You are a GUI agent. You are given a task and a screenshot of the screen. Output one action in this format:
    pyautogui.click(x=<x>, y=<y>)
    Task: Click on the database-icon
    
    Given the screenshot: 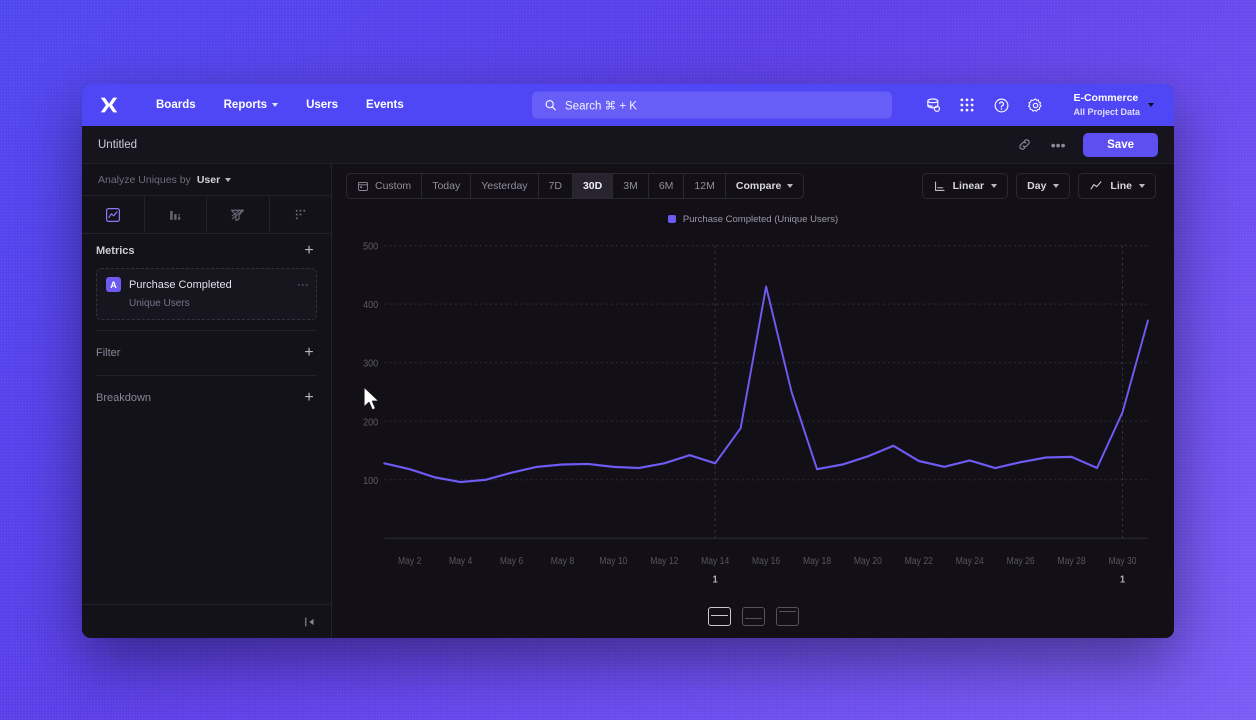 What is the action you would take?
    pyautogui.click(x=933, y=105)
    